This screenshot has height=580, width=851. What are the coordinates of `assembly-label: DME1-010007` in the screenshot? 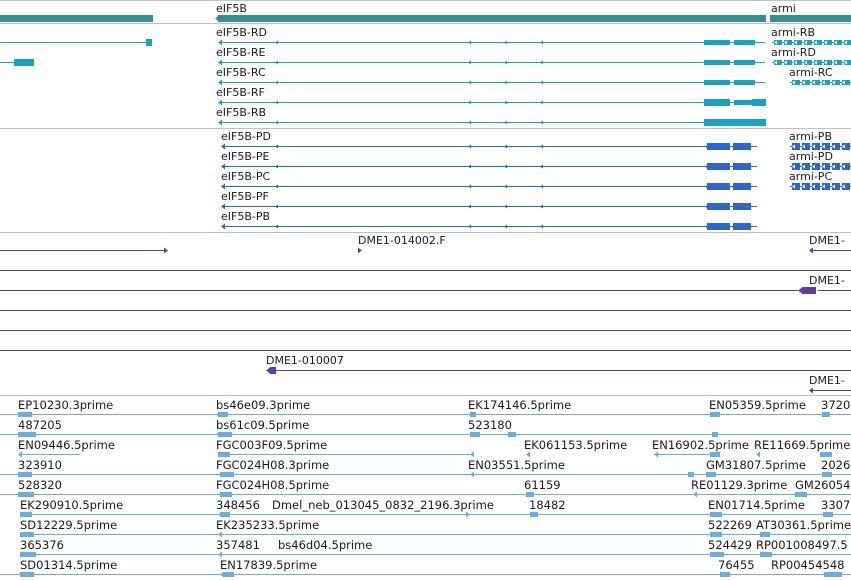 It's located at (305, 360).